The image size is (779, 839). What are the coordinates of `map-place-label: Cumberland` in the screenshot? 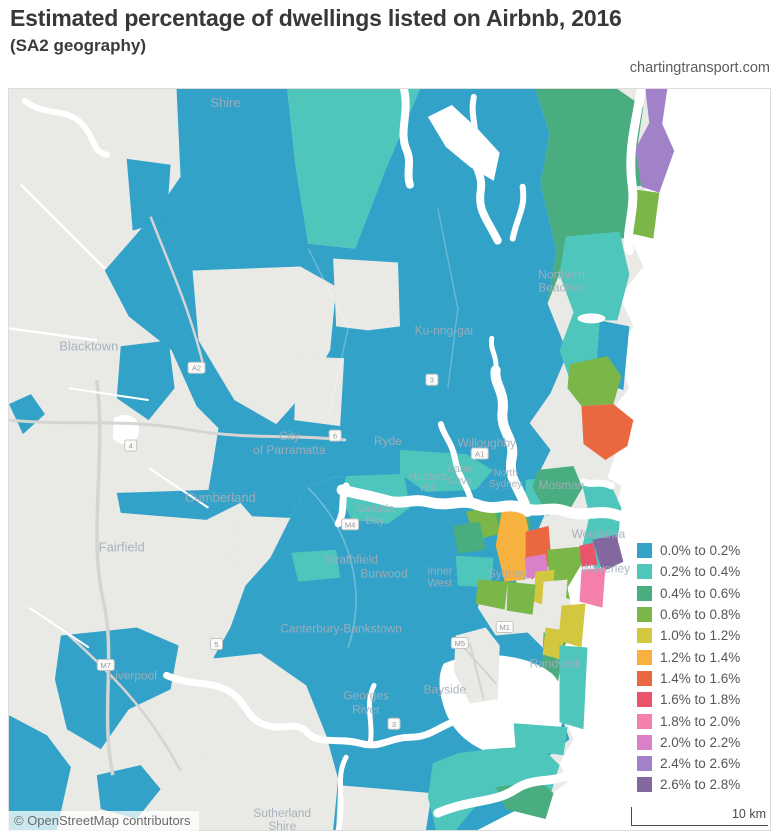 It's located at (220, 497).